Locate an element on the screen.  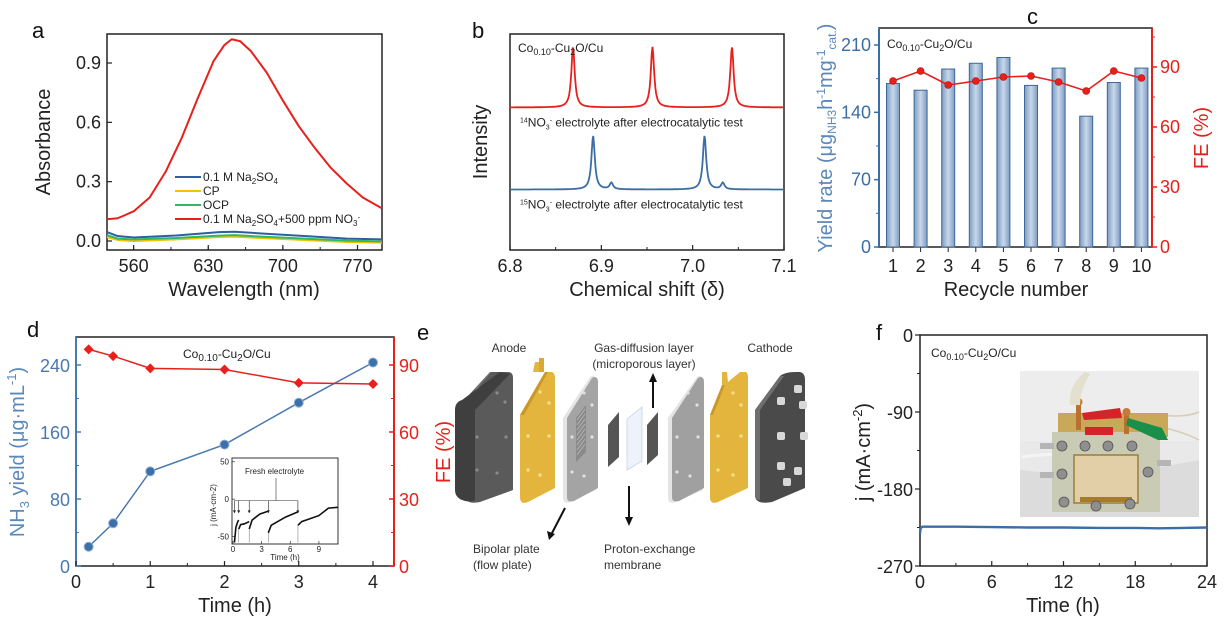
x-tick-label-a: 700 is located at coordinates (283, 266).